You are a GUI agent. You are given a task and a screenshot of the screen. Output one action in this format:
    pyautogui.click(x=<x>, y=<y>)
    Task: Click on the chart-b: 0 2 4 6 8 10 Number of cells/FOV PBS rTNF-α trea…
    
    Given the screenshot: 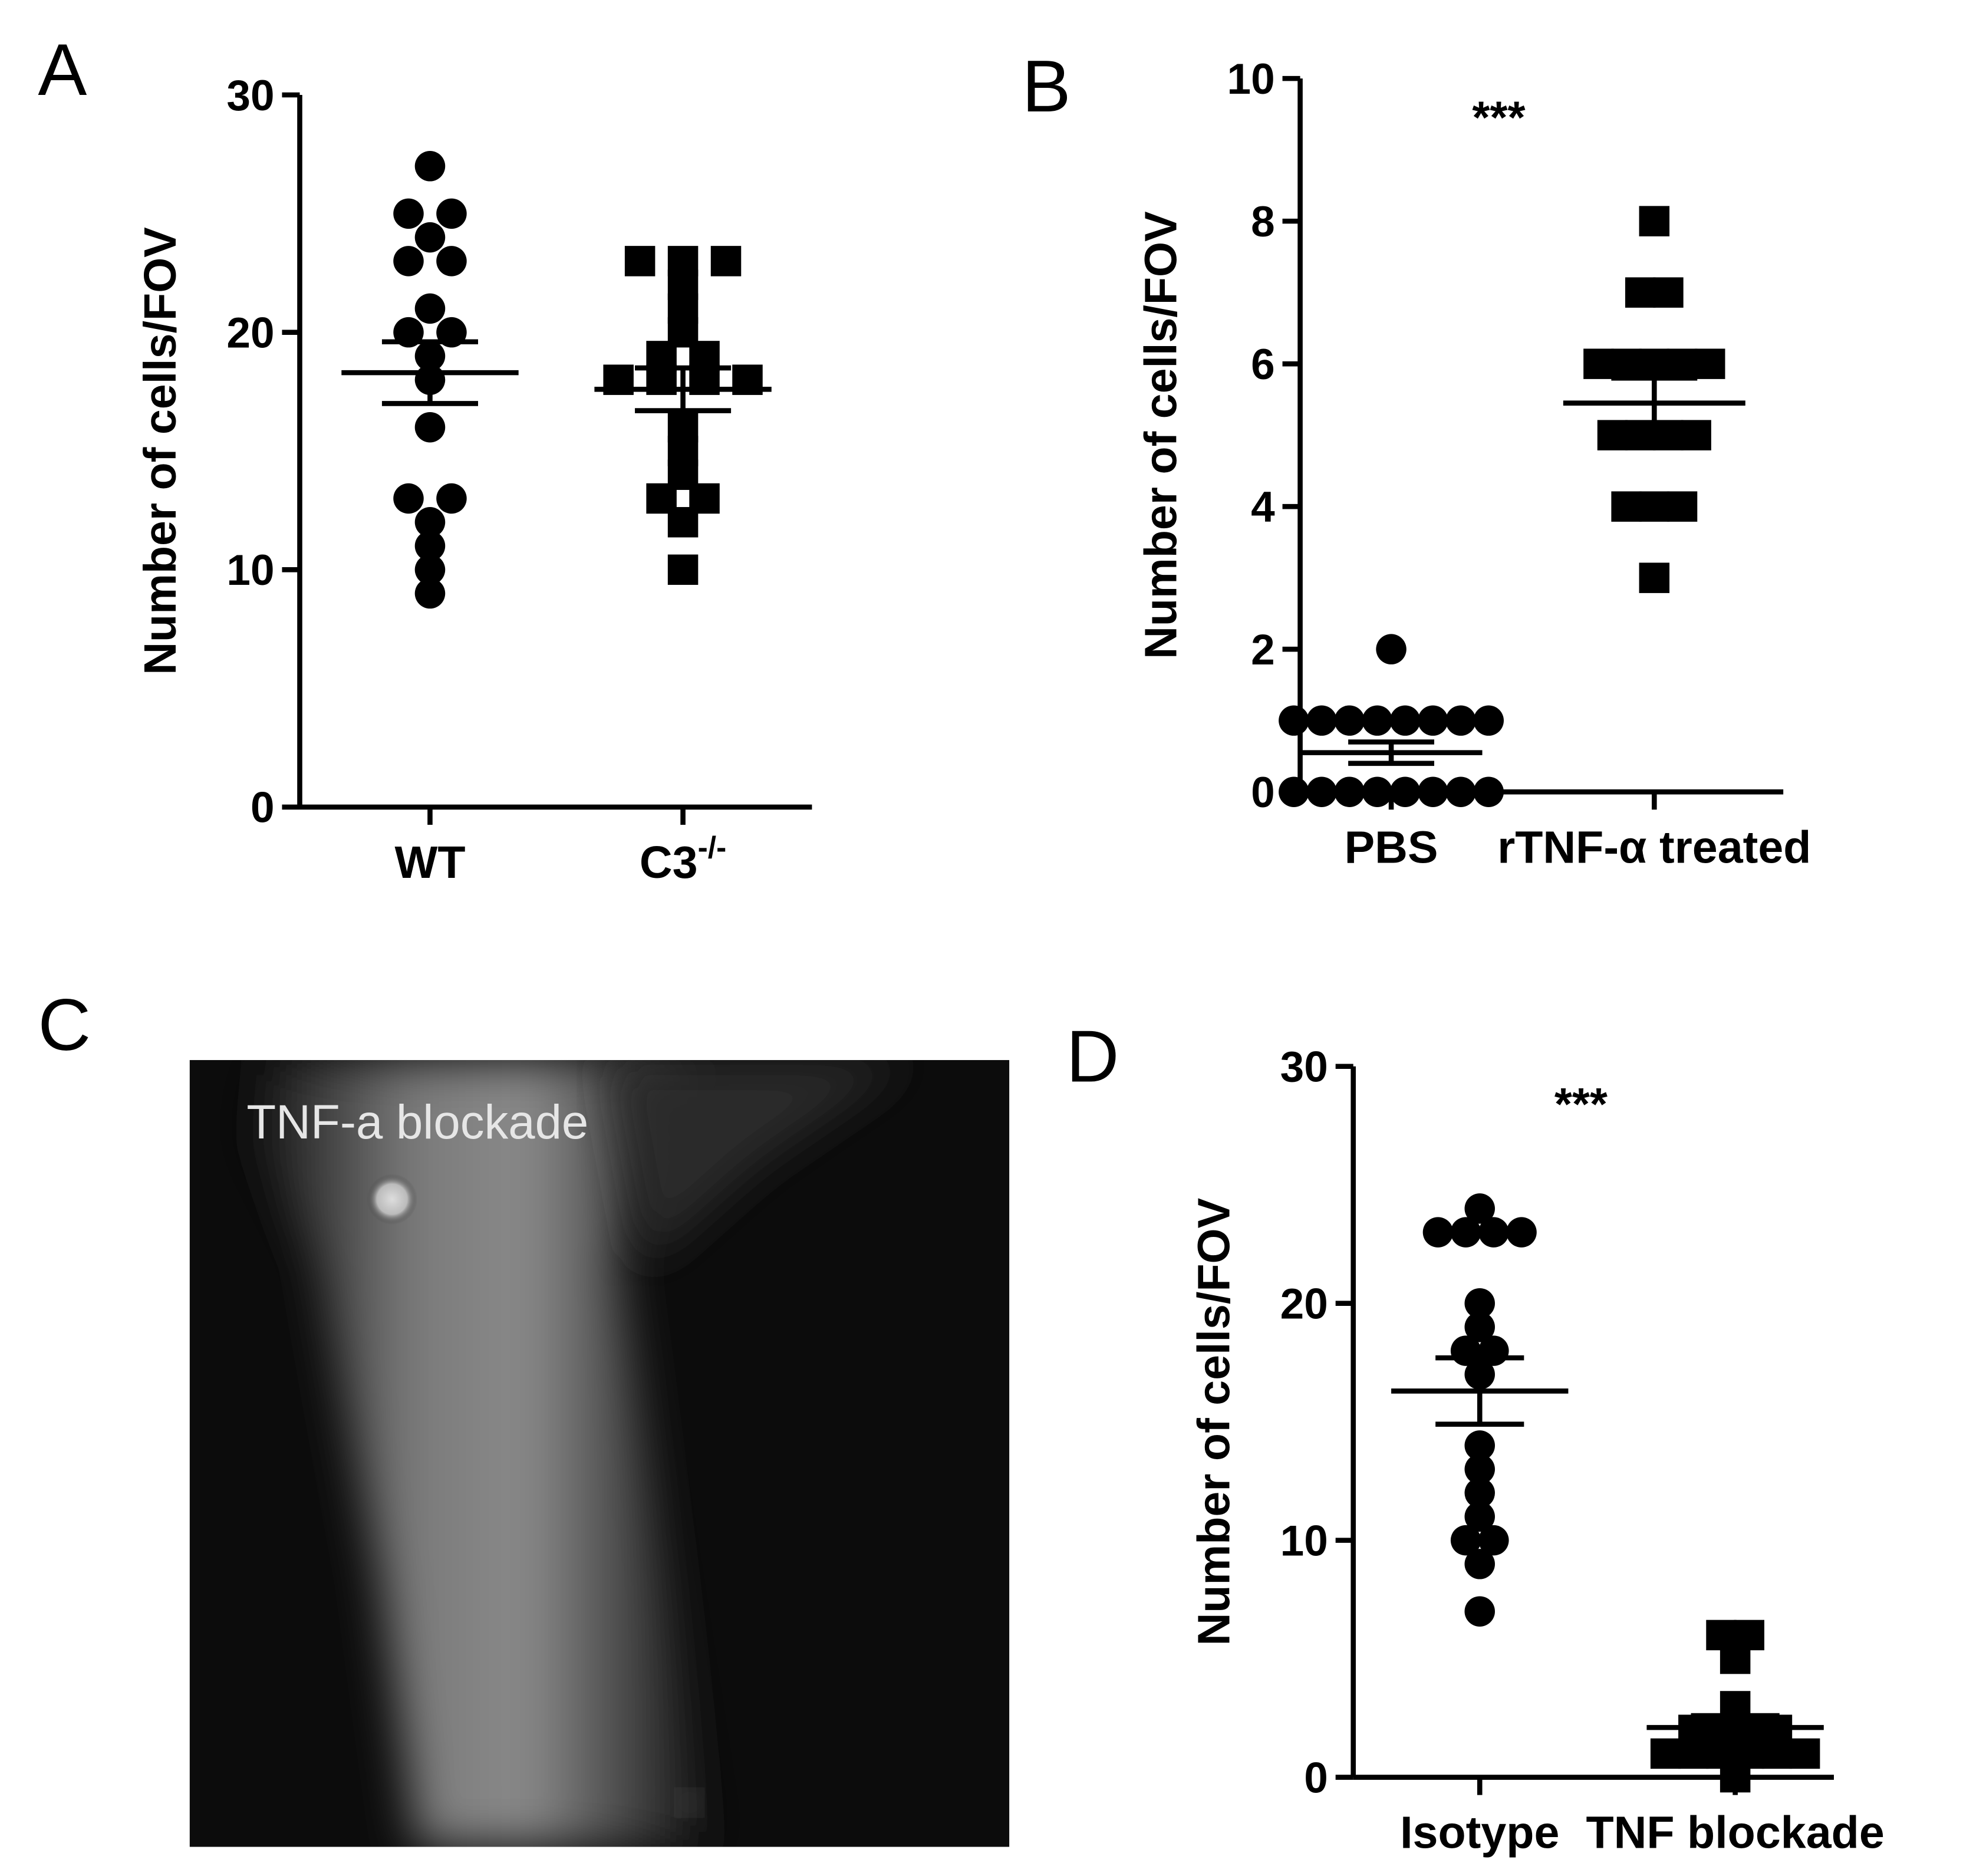 What is the action you would take?
    pyautogui.click(x=1473, y=464)
    